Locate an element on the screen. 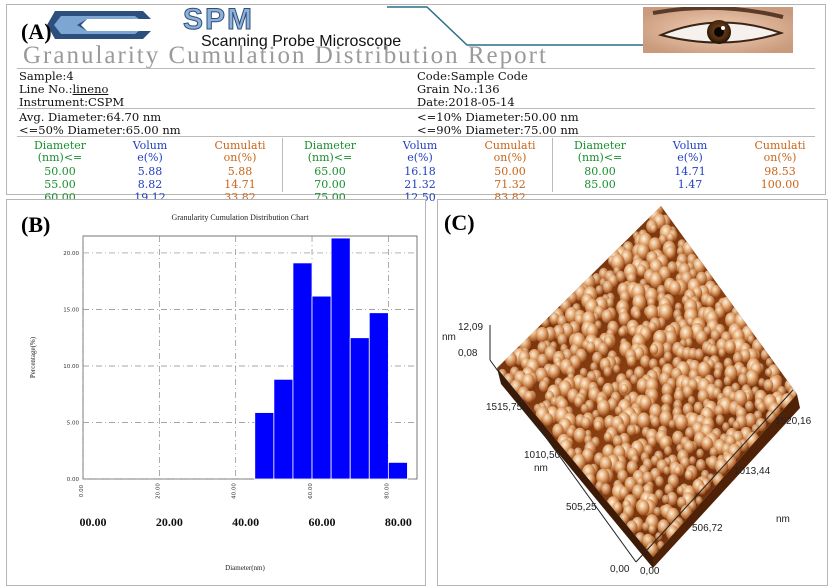 Image resolution: width=831 pixels, height=588 pixels. x-tick-label: 00.00 is located at coordinates (93, 522).